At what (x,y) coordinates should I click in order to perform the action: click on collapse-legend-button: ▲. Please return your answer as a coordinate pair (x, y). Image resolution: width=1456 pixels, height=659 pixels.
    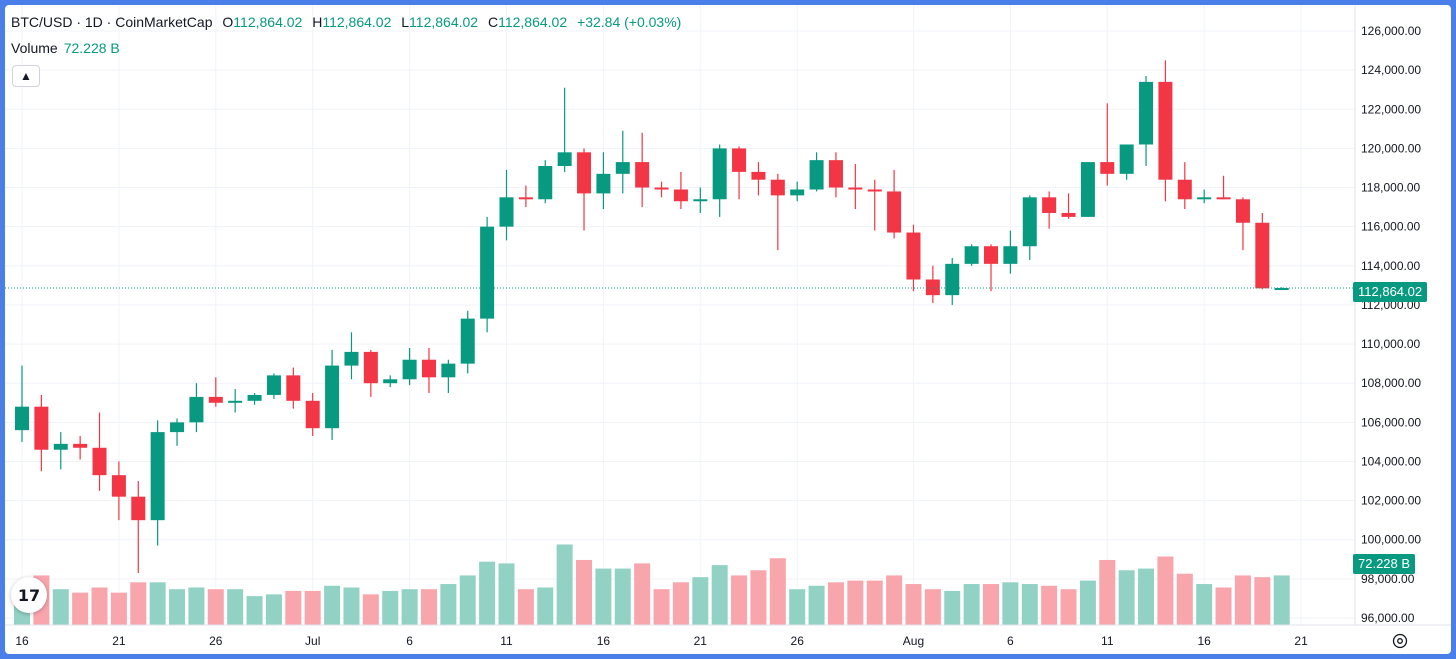
    Looking at the image, I should click on (26, 76).